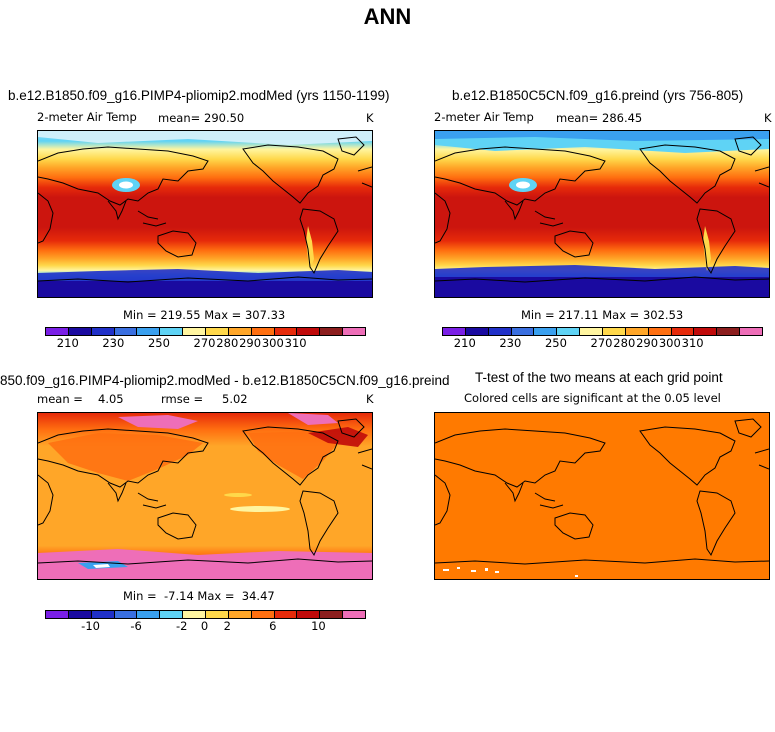 The width and height of the screenshot is (775, 732). What do you see at coordinates (204, 315) in the screenshot?
I see `panel1-minmax: Min = 219.55 Max = 307.33` at bounding box center [204, 315].